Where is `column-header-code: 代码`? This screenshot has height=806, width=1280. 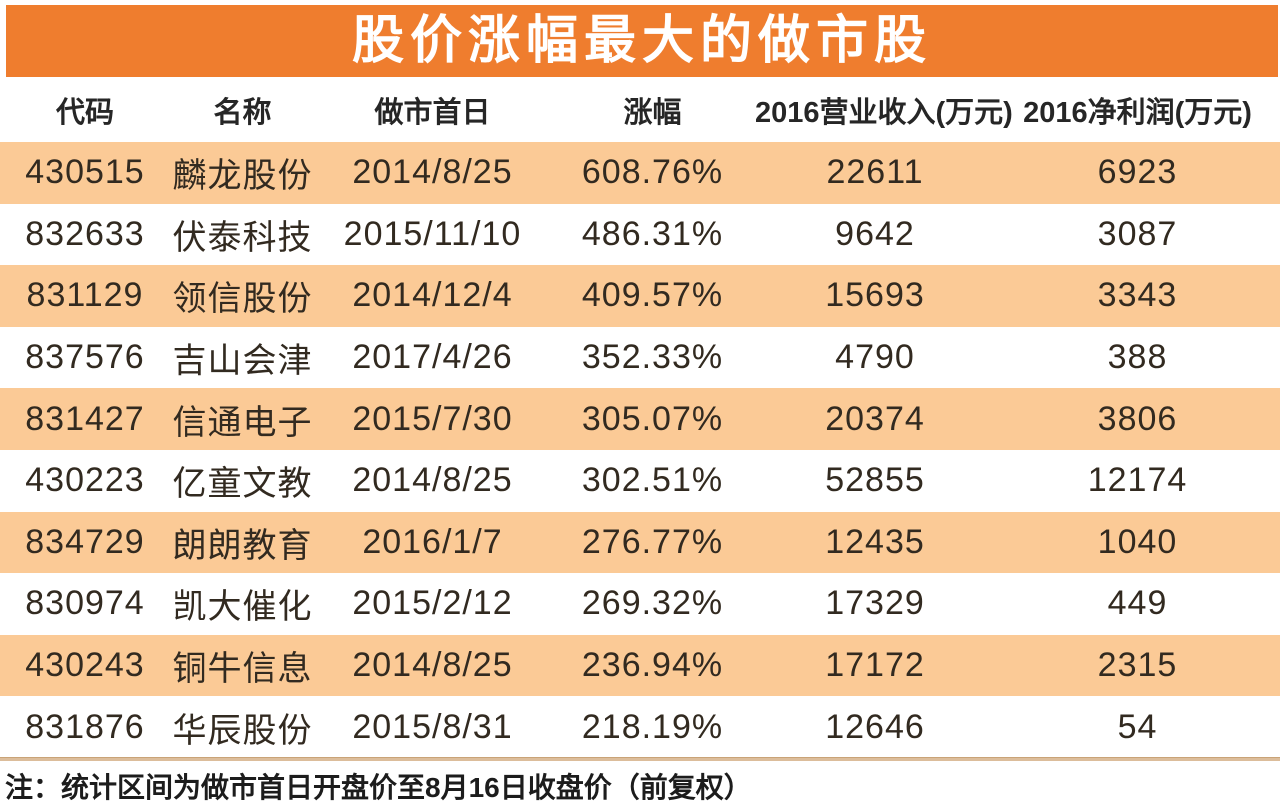
column-header-code: 代码 is located at coordinates (84, 112).